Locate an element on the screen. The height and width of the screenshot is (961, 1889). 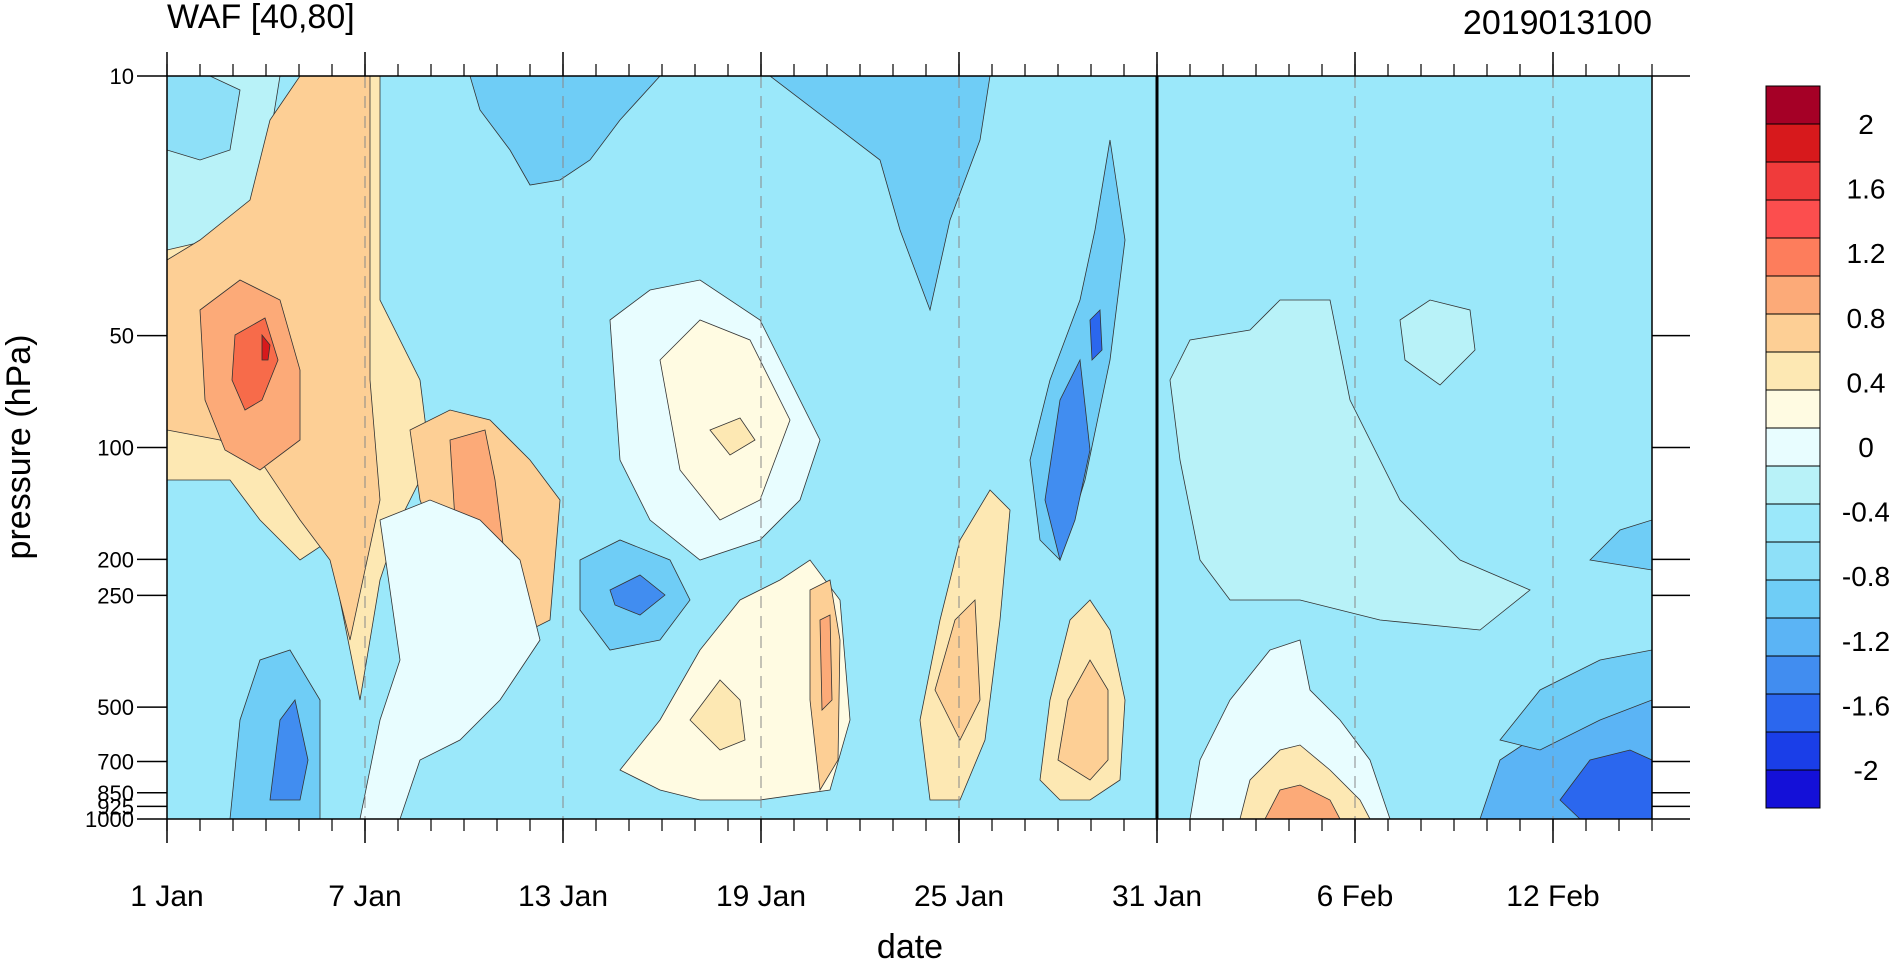
colorbar-label: -1.6 is located at coordinates (1865, 705).